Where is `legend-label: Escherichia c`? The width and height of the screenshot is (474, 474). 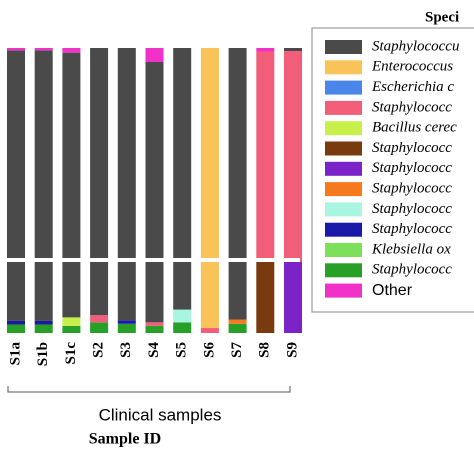 legend-label: Escherichia c is located at coordinates (412, 87).